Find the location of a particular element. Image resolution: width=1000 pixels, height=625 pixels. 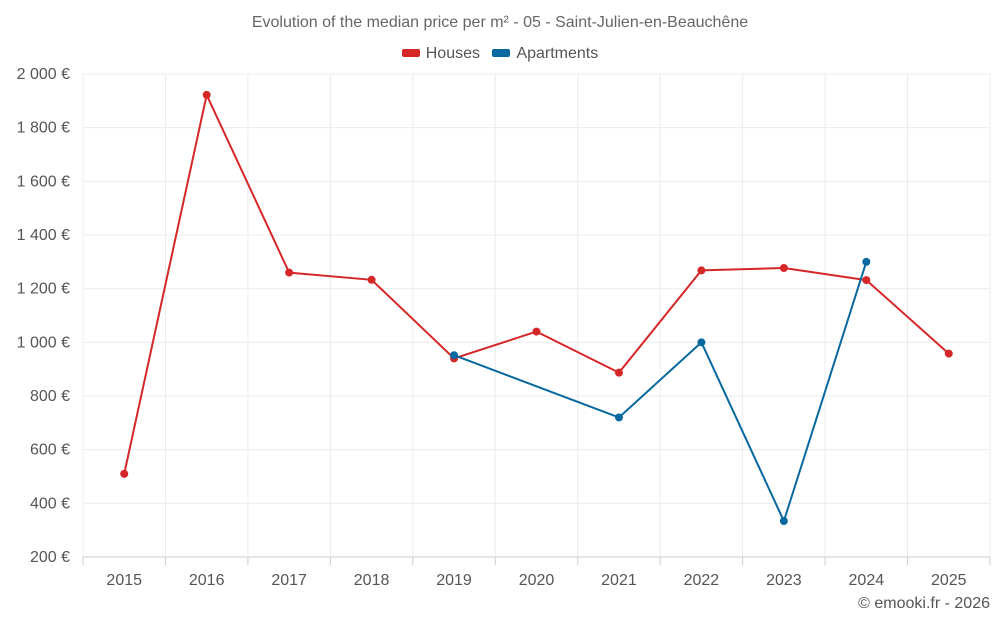

credit-text: © emooki.fr - 2026 is located at coordinates (924, 603).